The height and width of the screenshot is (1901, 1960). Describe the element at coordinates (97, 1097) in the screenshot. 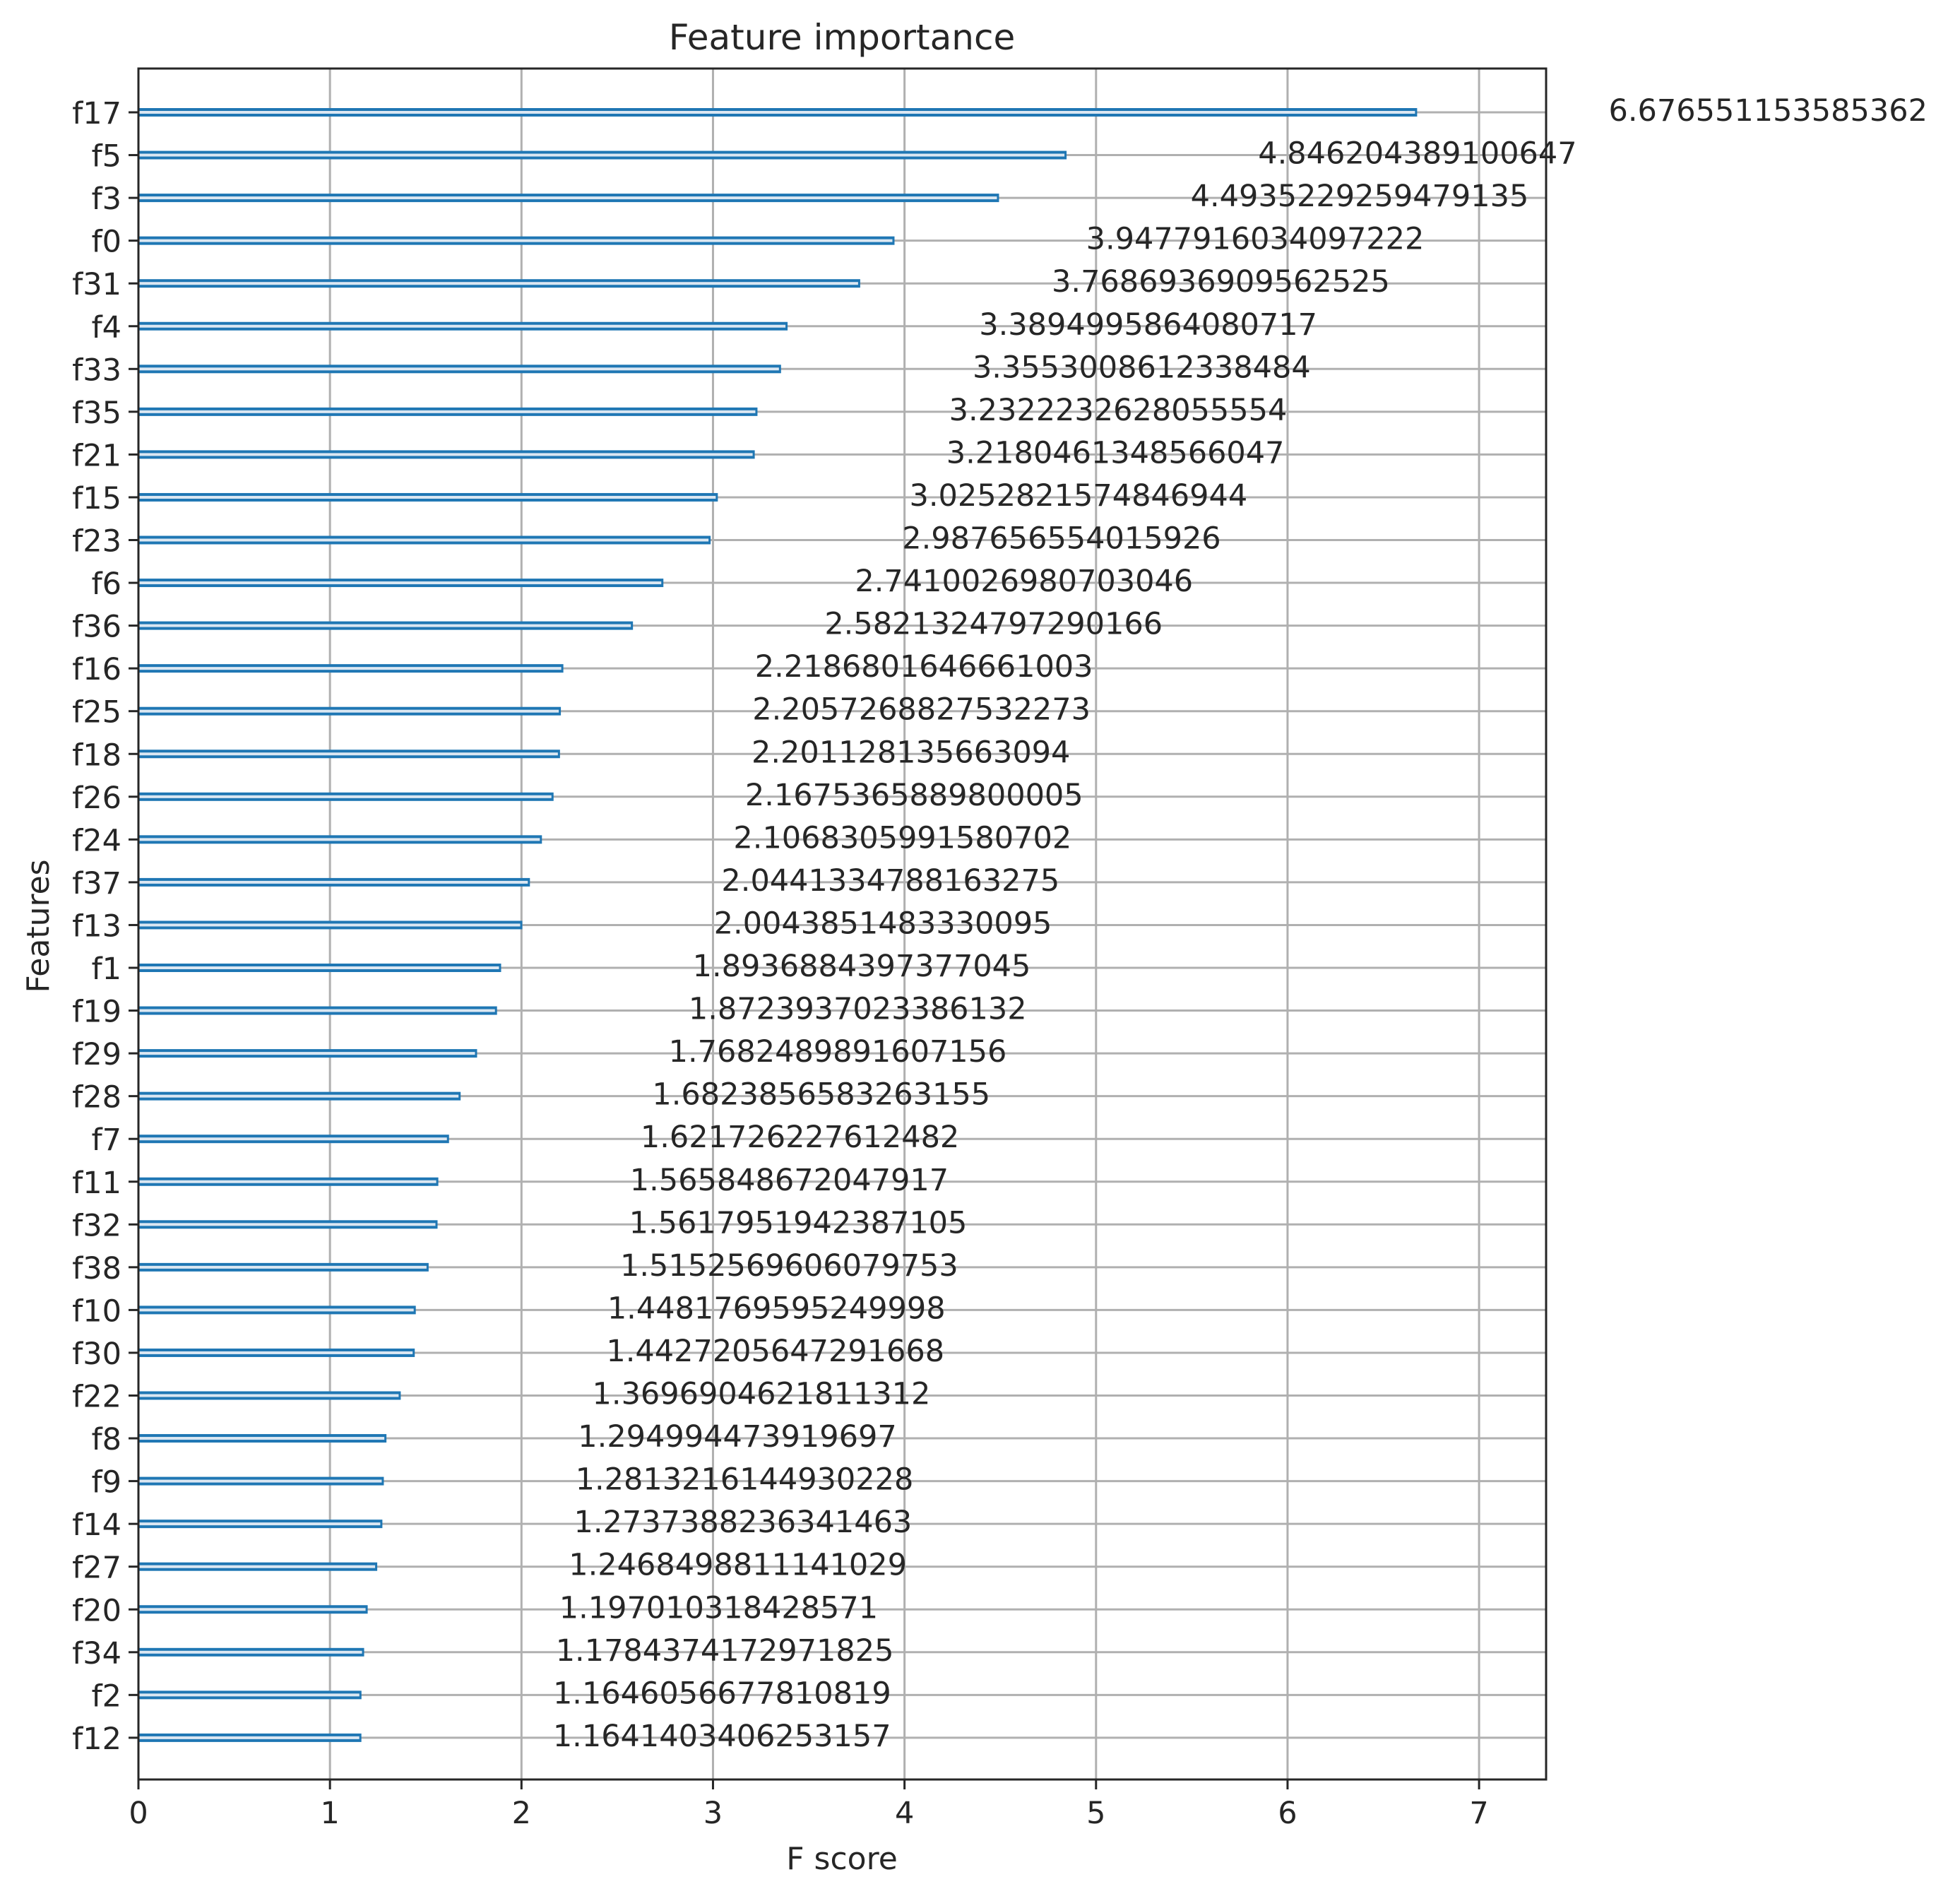

I see `y-tick-label-f28: f28` at that location.